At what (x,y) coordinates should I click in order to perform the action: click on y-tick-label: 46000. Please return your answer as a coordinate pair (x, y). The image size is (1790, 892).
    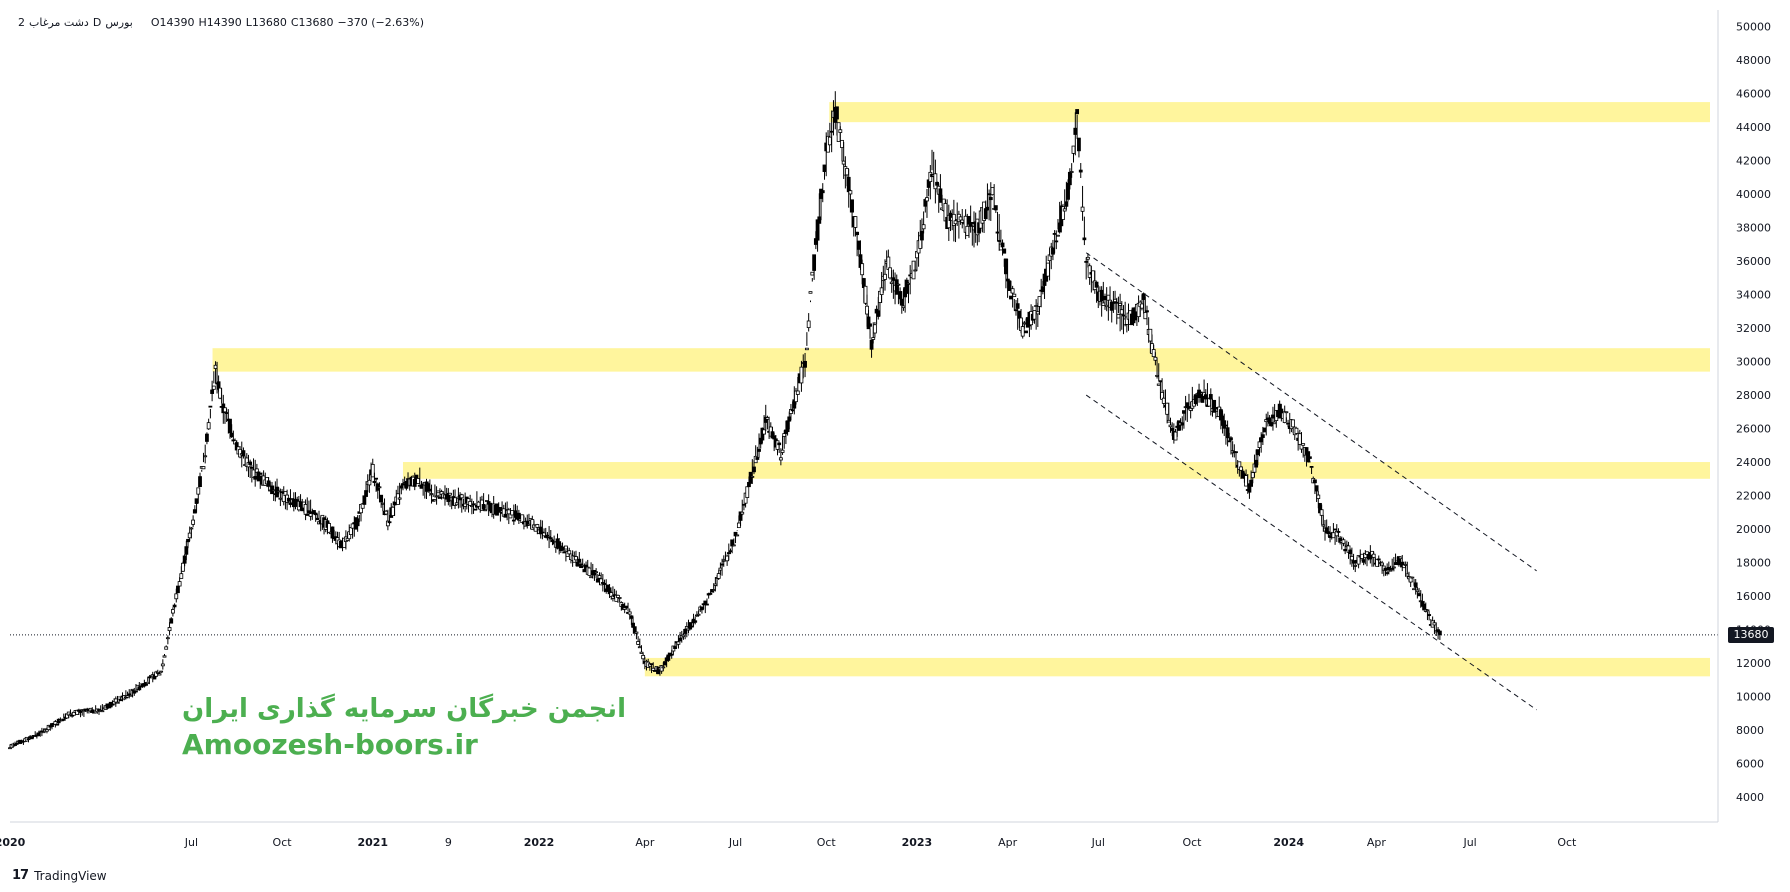
    Looking at the image, I should click on (1753, 94).